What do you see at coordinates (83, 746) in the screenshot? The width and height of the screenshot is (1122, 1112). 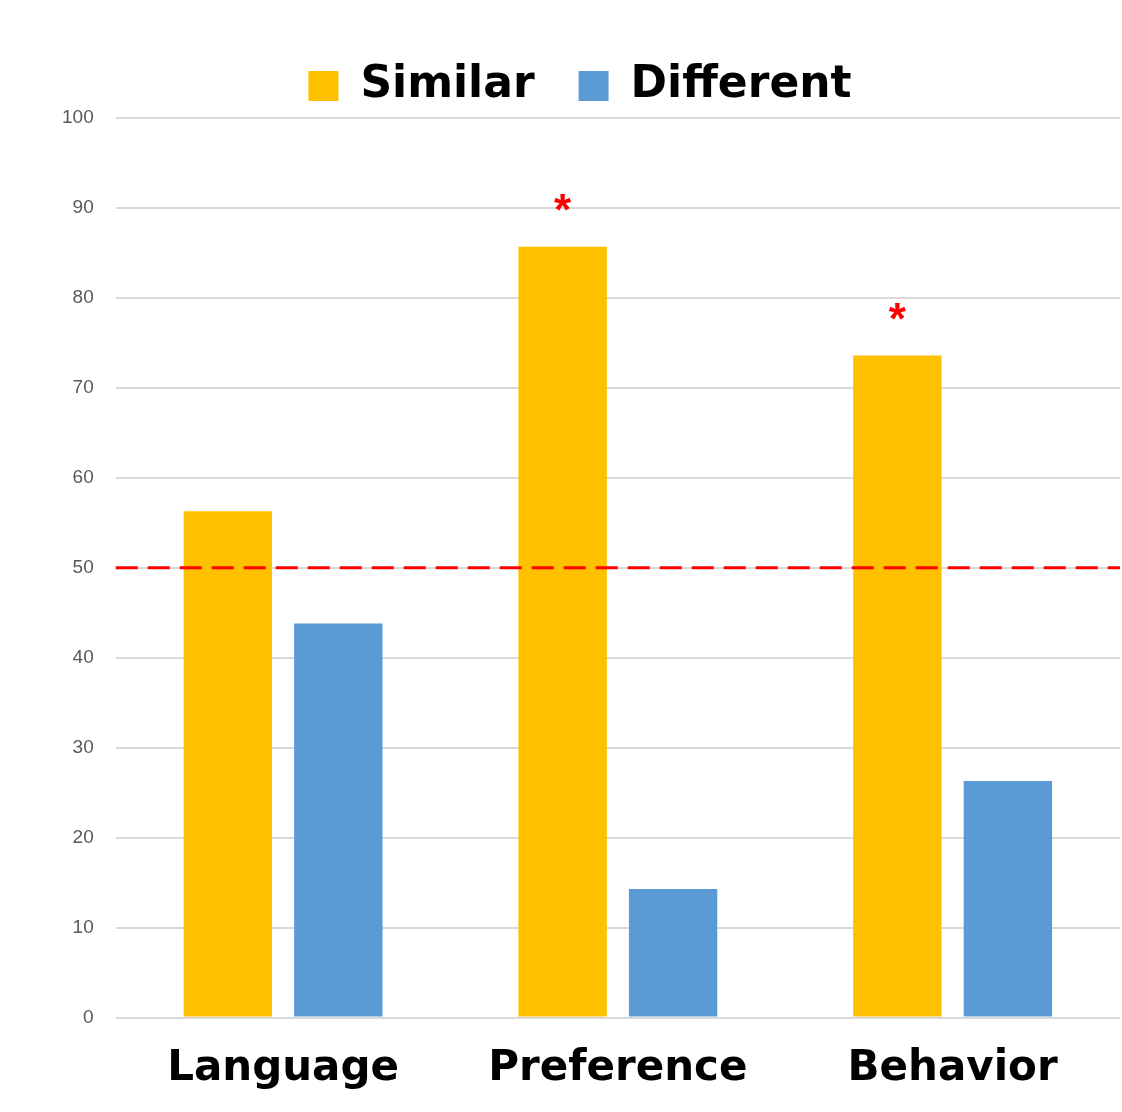 I see `y-tick-label: 30` at bounding box center [83, 746].